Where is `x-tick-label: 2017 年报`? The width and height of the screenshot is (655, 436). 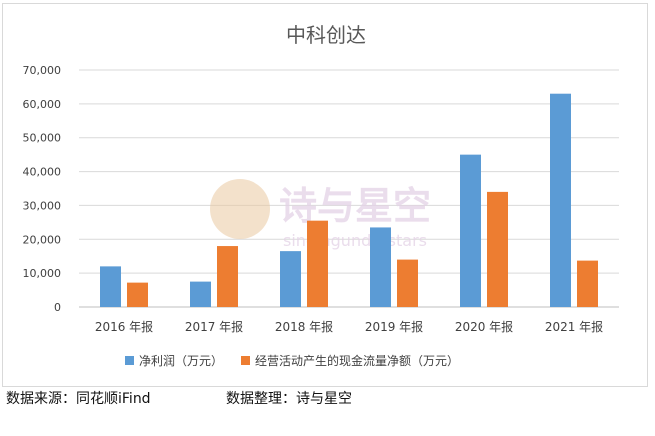 x-tick-label: 2017 年报 is located at coordinates (214, 326).